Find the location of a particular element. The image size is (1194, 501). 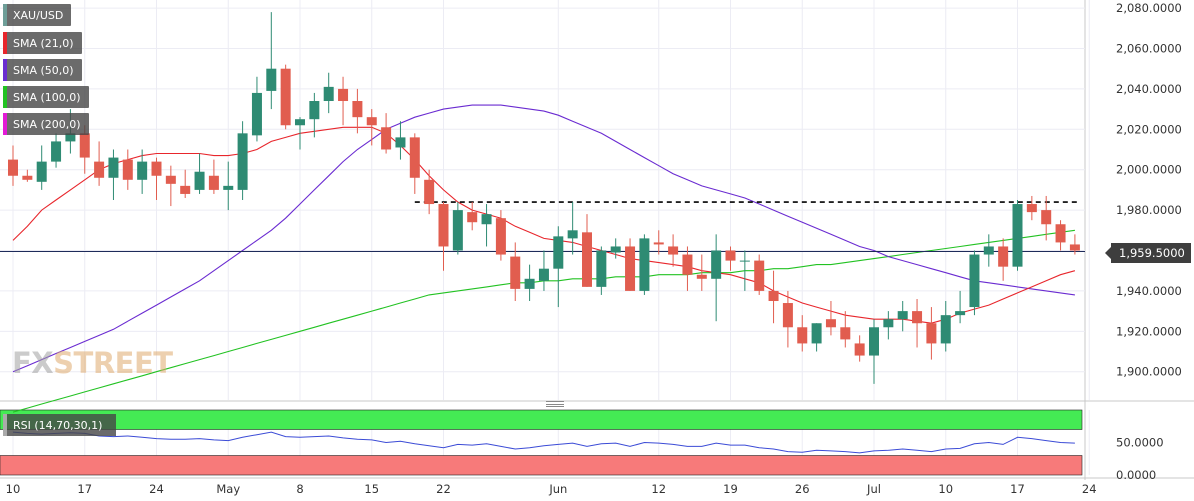

legend-label: SMA (100,0) is located at coordinates (47, 97).